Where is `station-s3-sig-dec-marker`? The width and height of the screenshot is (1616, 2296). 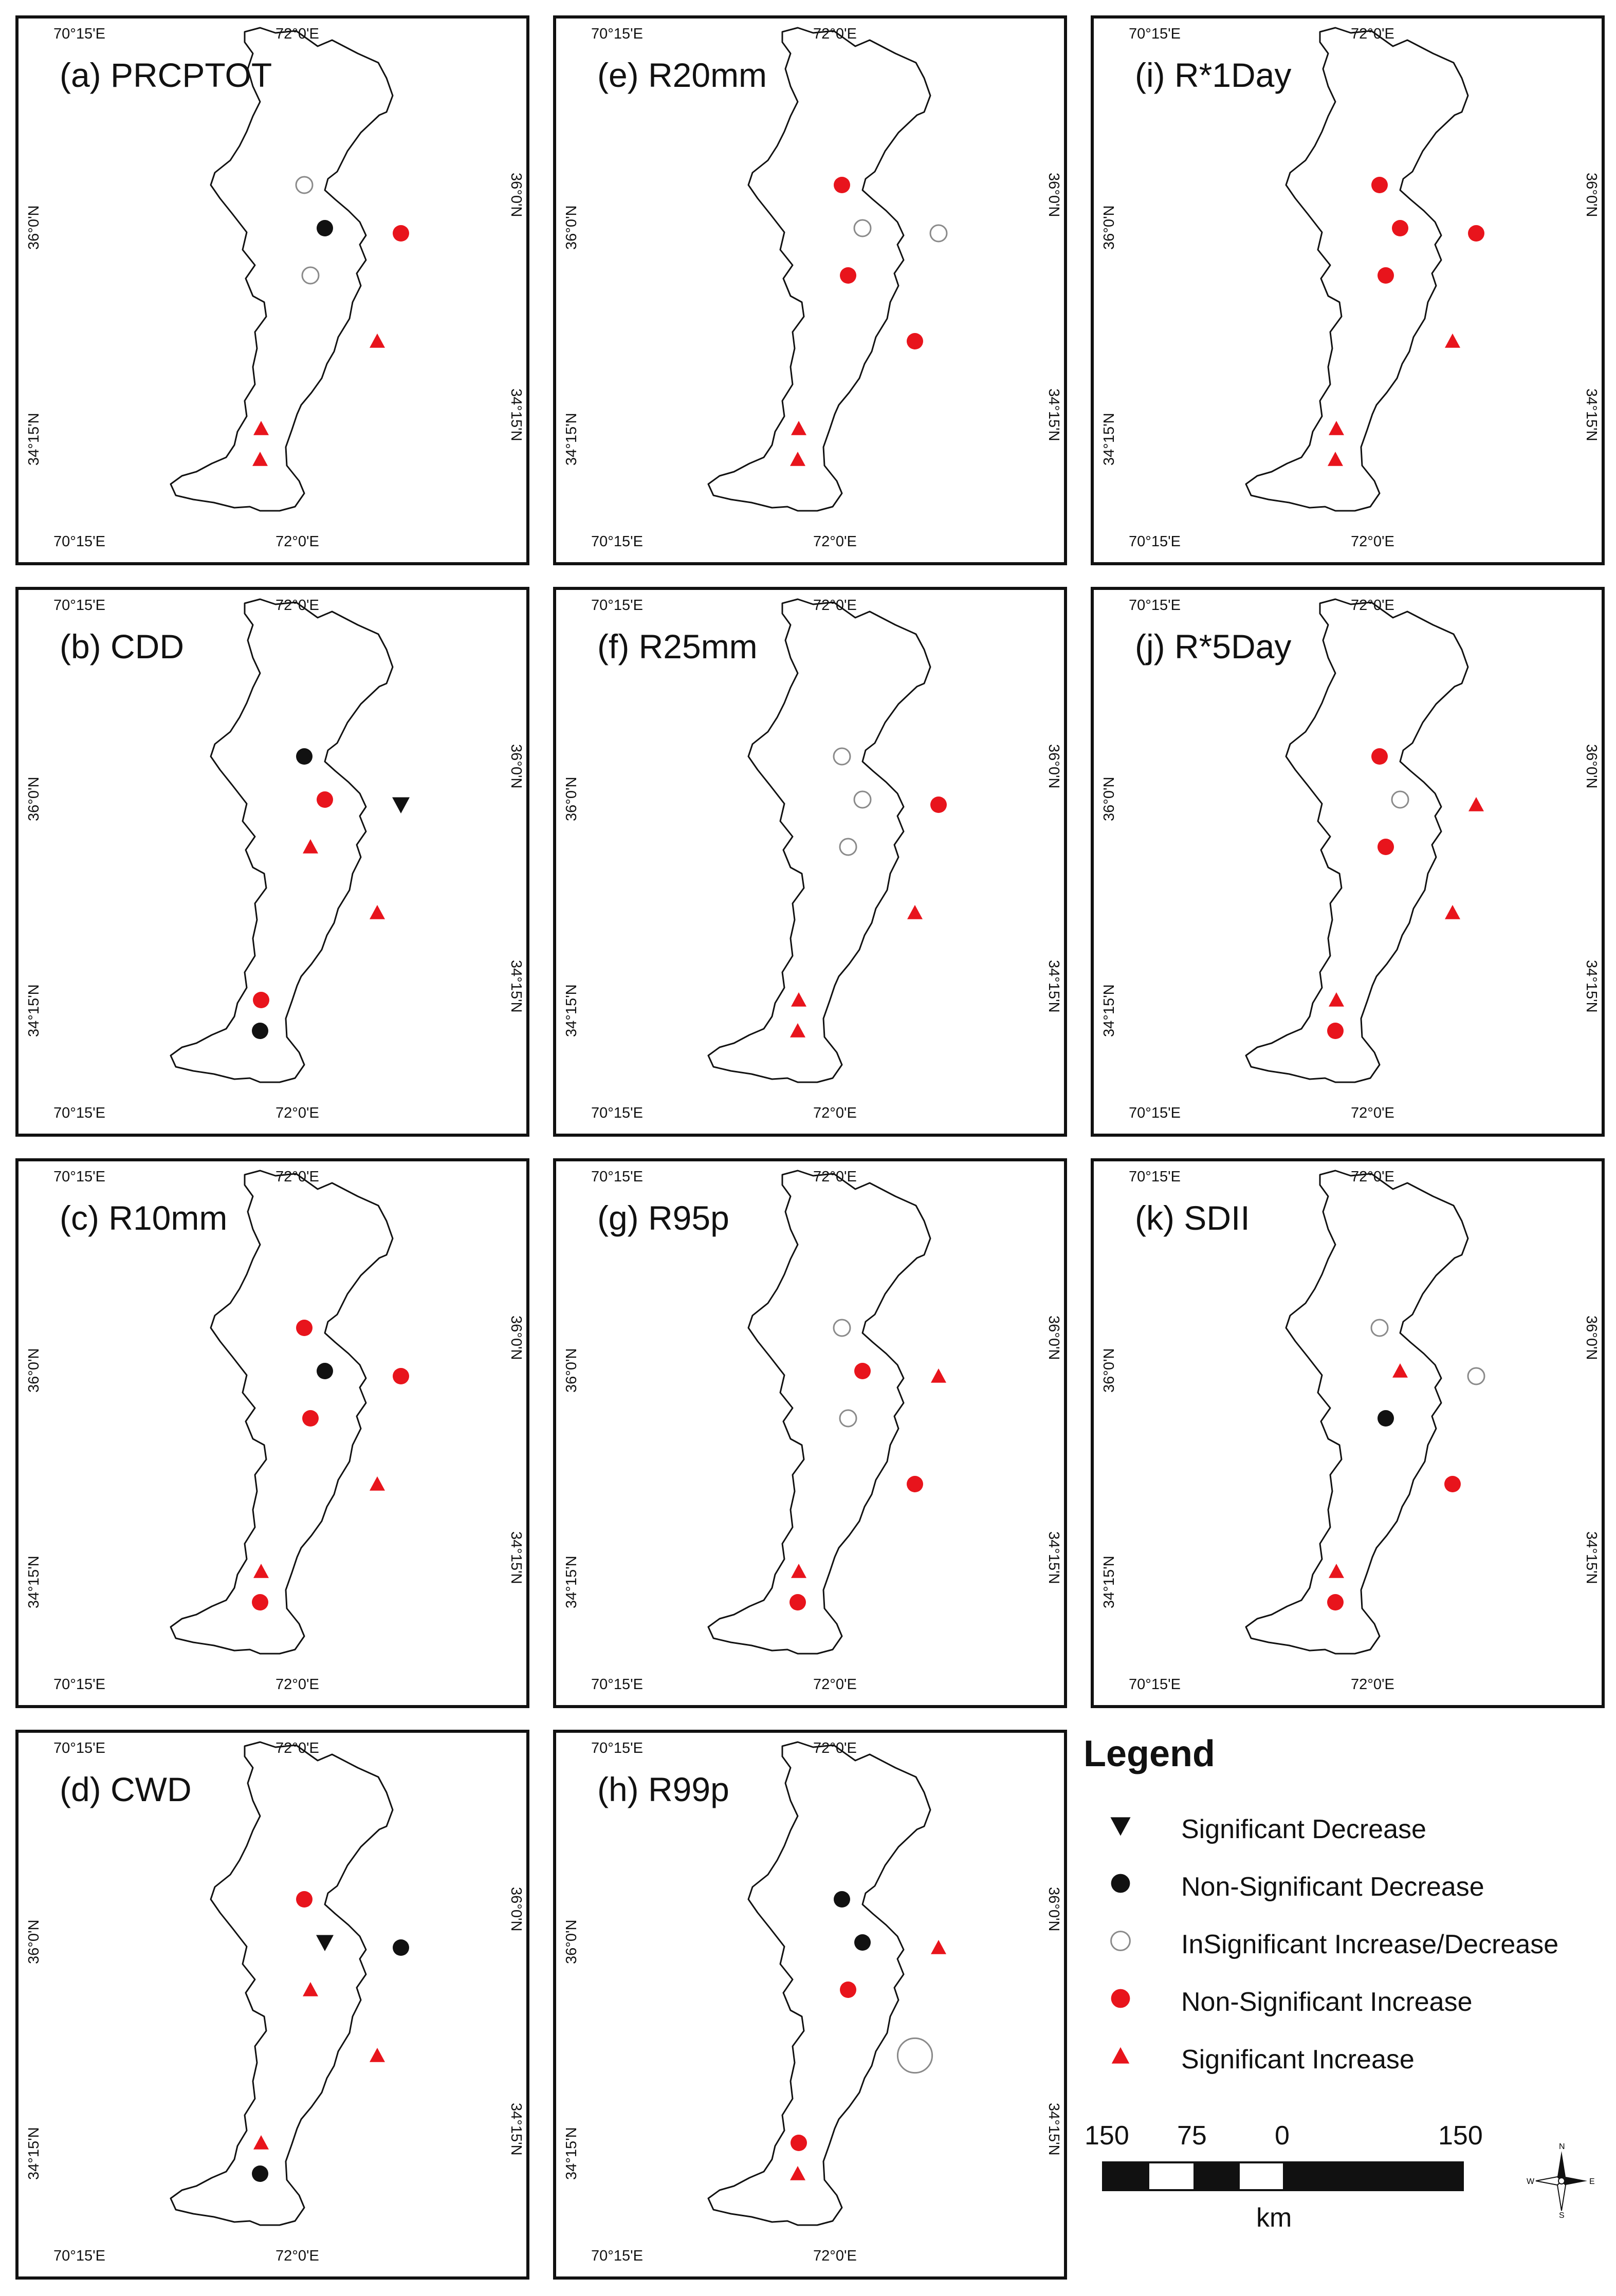
station-s3-sig-dec-marker is located at coordinates (401, 805).